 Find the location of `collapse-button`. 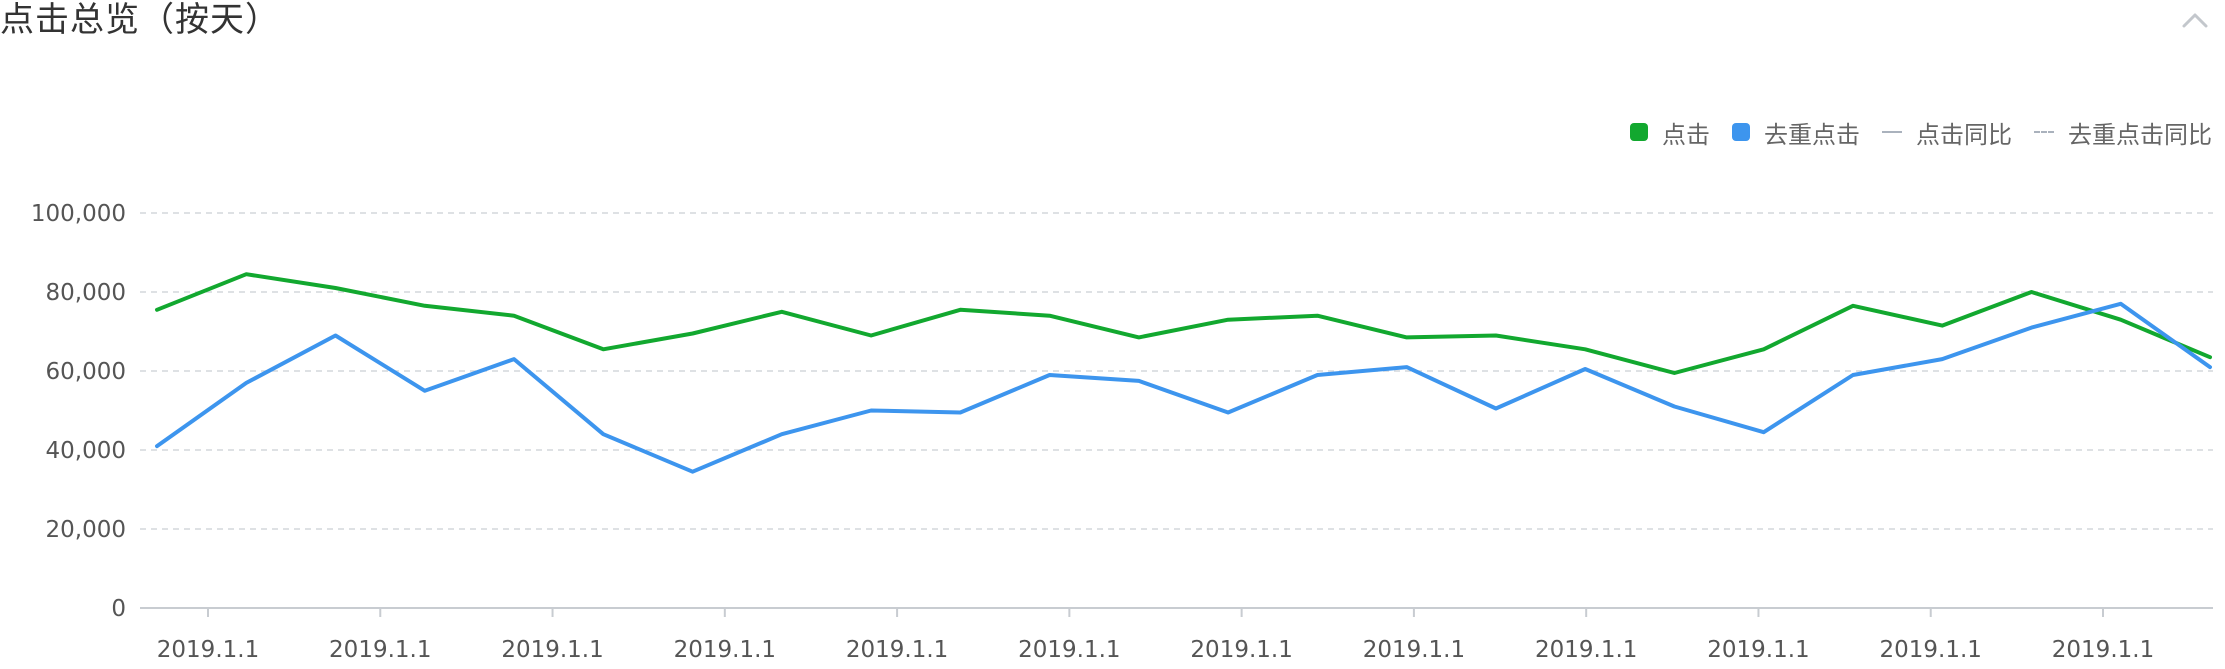

collapse-button is located at coordinates (2195, 20).